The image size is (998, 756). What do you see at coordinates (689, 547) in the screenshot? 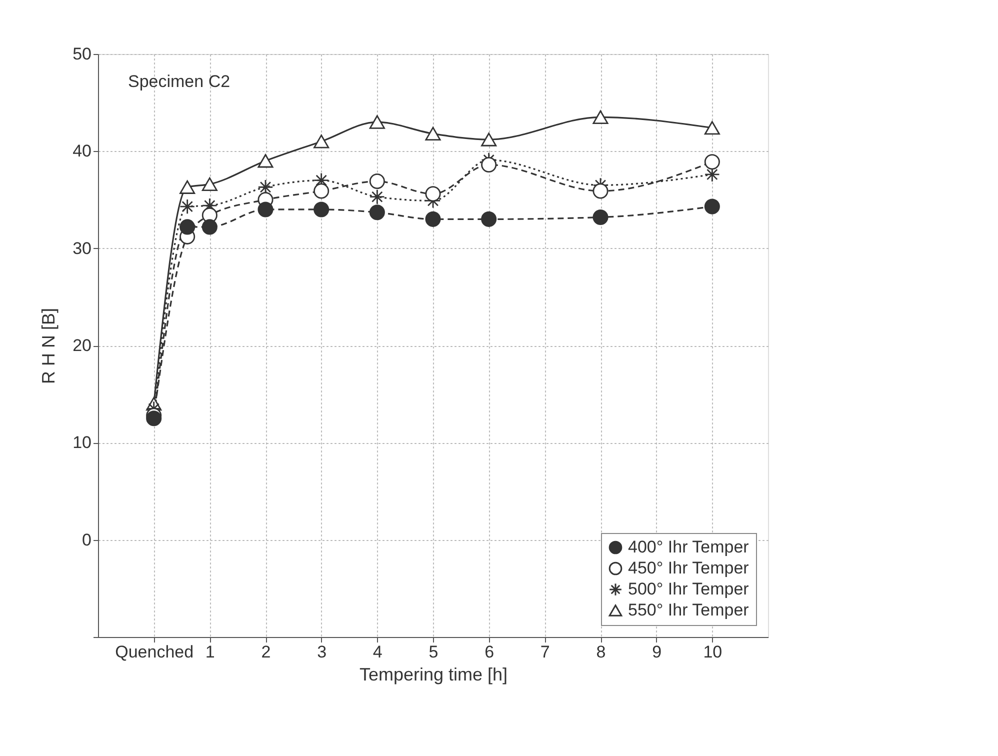
I see `legend-label: 400° Ihr Temper` at bounding box center [689, 547].